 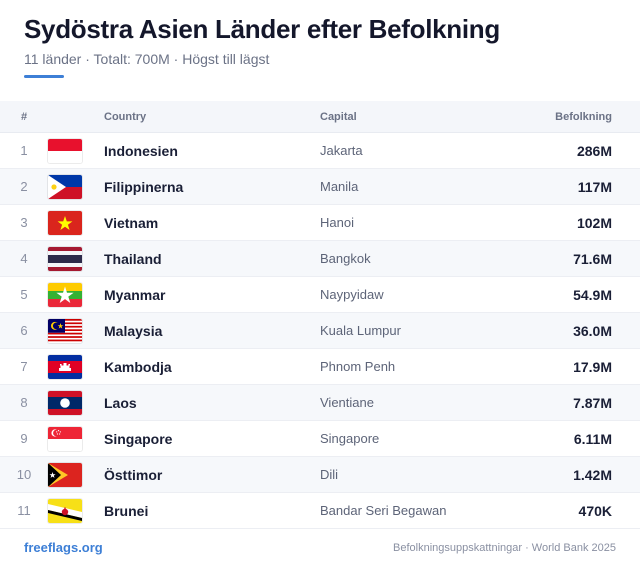 I want to click on timor-leste-flag-icon, so click(x=65, y=474).